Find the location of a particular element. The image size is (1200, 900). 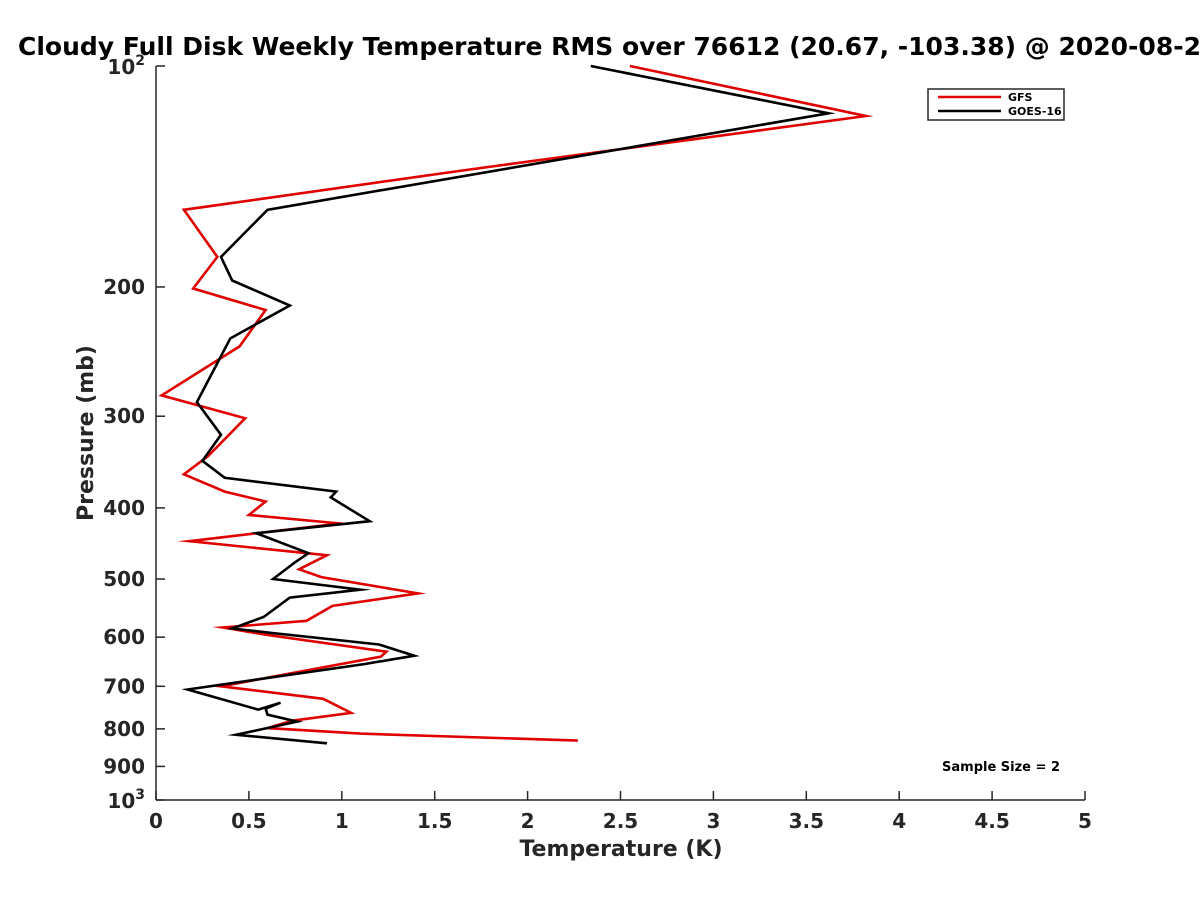

y-tick-label: 300 is located at coordinates (124, 416).